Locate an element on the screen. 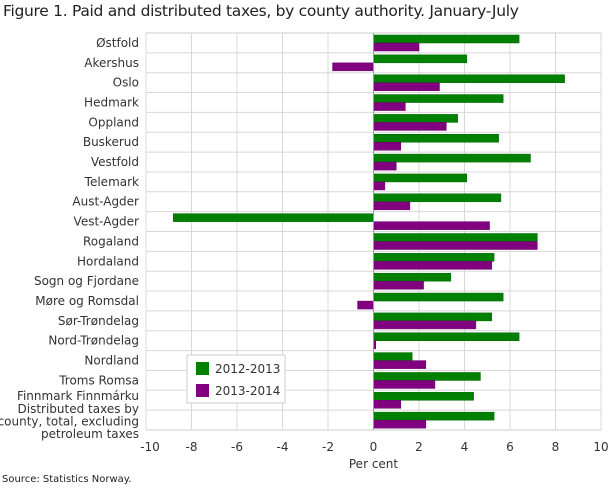  source-note: Source: Statistics Norway. is located at coordinates (67, 479).